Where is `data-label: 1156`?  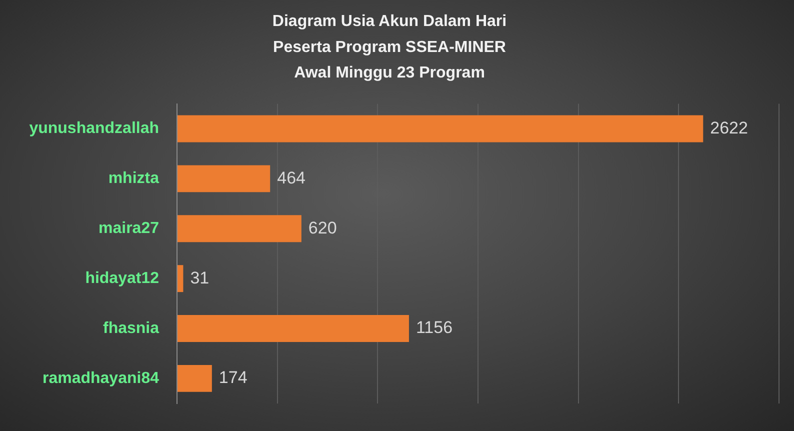 data-label: 1156 is located at coordinates (434, 328).